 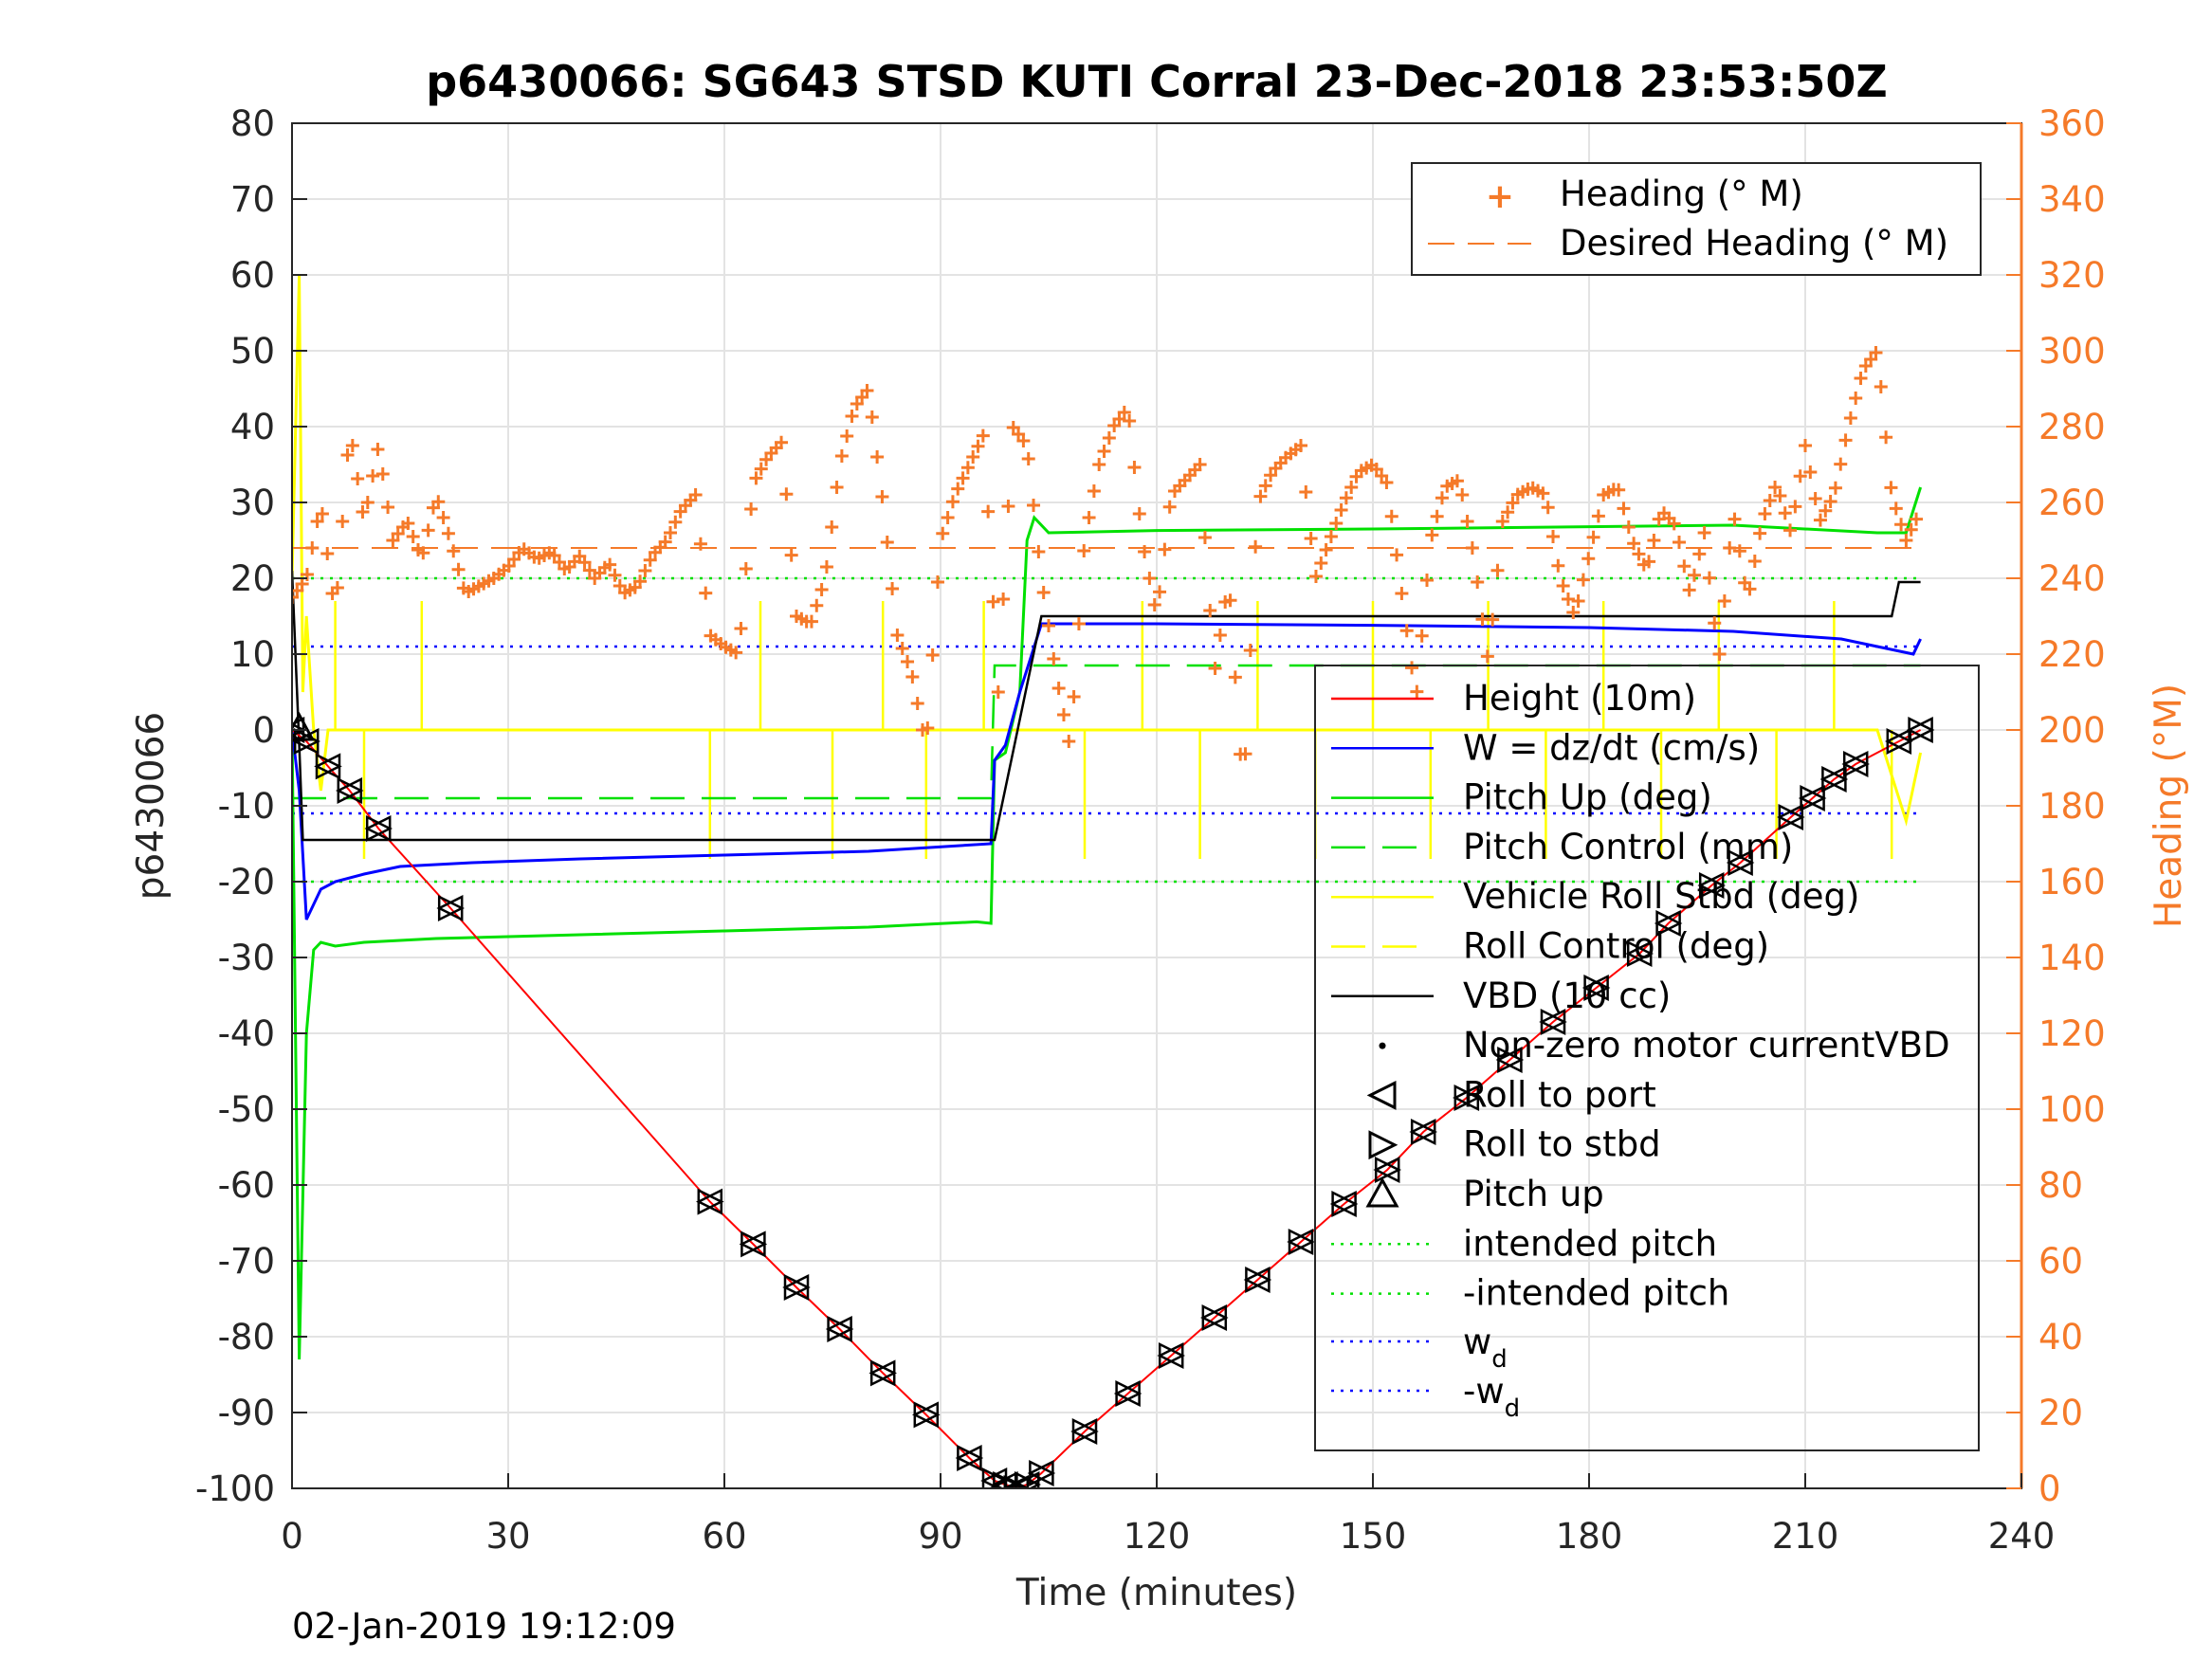 I want to click on y-right-tick-label: 220, so click(x=2072, y=654).